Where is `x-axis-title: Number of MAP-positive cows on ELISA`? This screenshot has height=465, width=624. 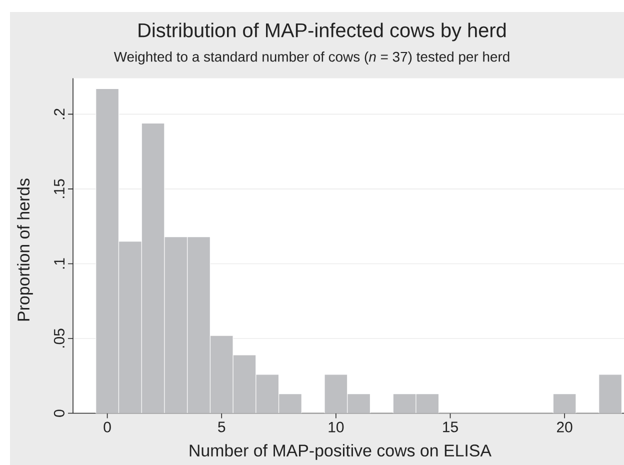 x-axis-title: Number of MAP-positive cows on ELISA is located at coordinates (341, 452).